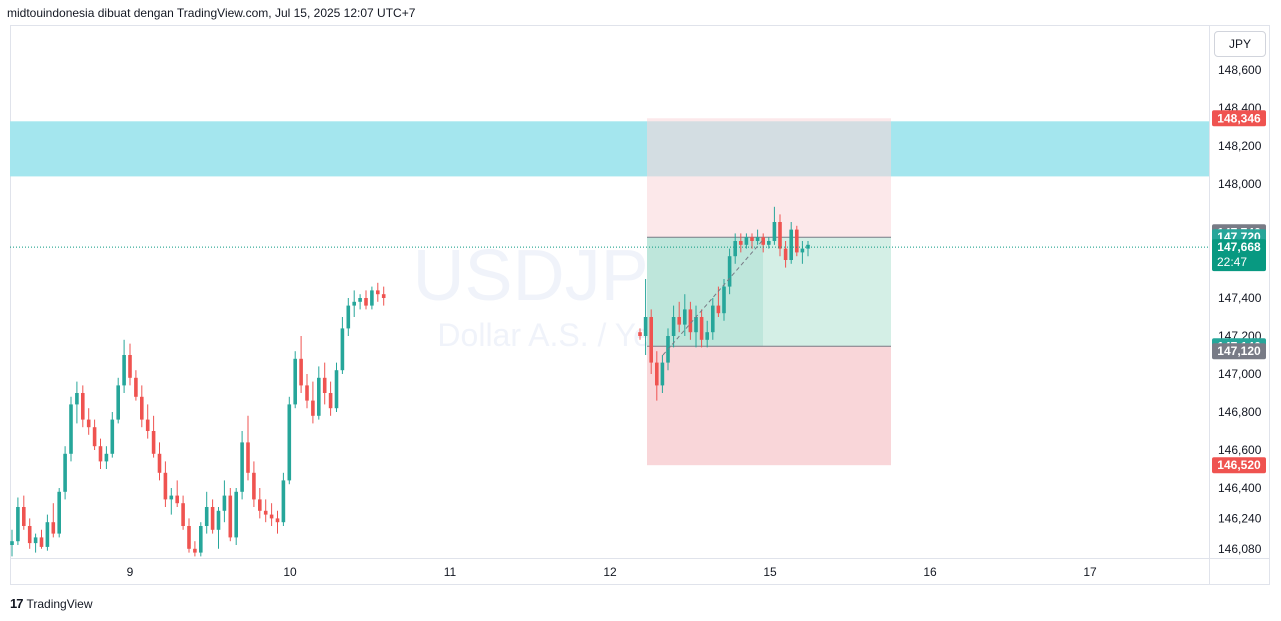 This screenshot has width=1281, height=621. Describe the element at coordinates (1239, 247) in the screenshot. I see `price-badge-label: 147,668` at that location.